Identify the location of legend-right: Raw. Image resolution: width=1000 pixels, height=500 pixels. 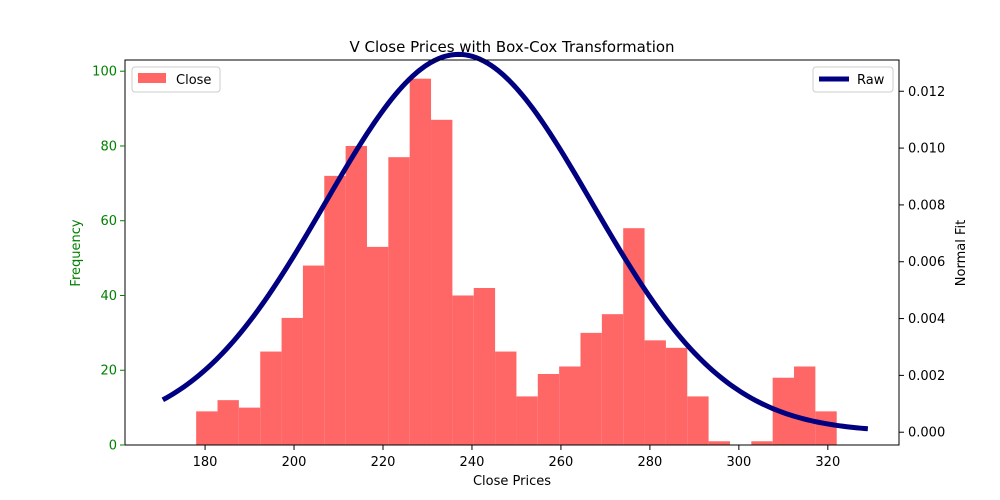
(853, 79).